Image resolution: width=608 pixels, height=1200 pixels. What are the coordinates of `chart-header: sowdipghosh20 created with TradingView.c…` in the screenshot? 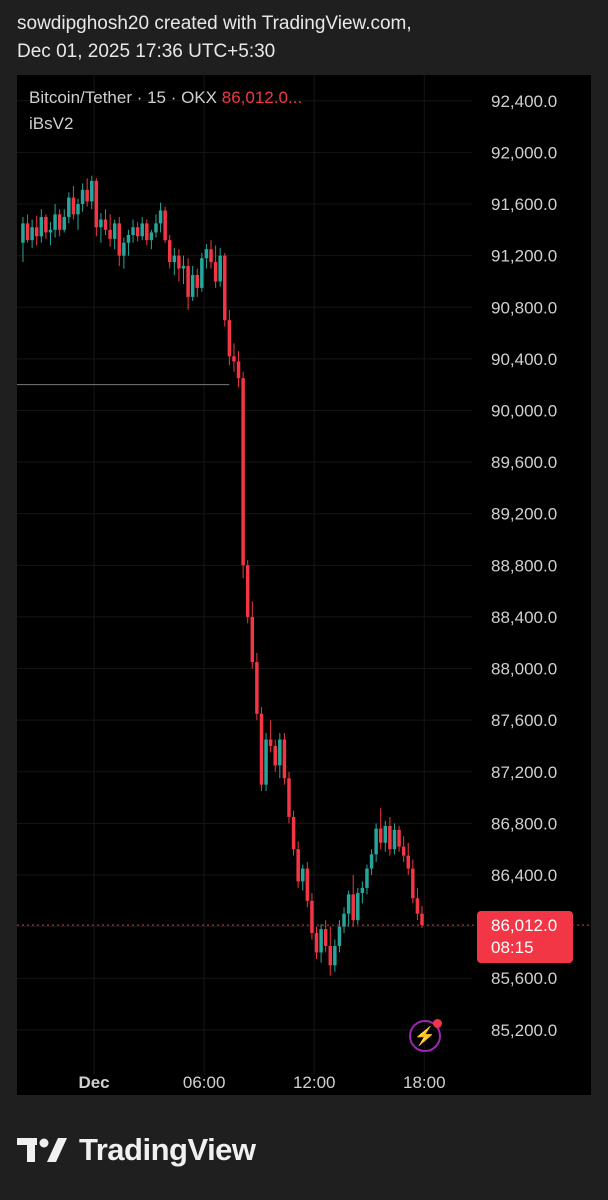 It's located at (214, 38).